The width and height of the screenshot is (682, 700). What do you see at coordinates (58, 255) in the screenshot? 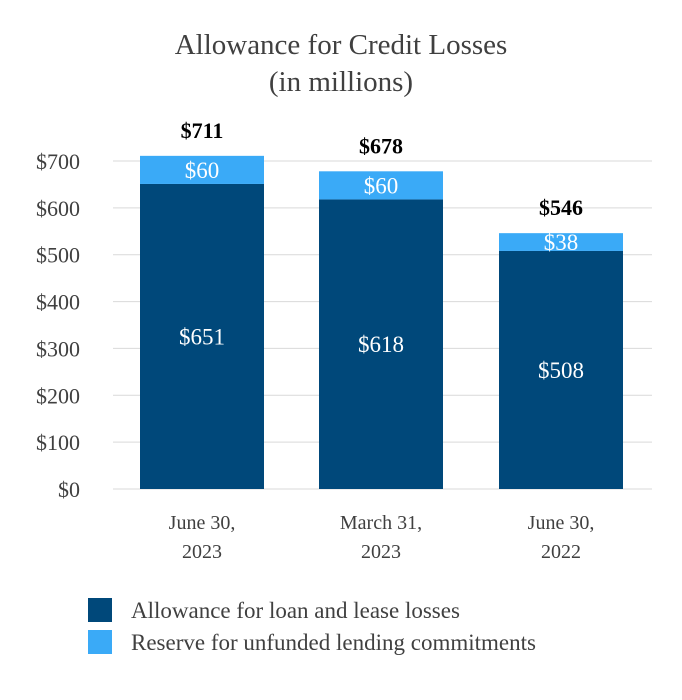
I see `y-tick-label: $500` at bounding box center [58, 255].